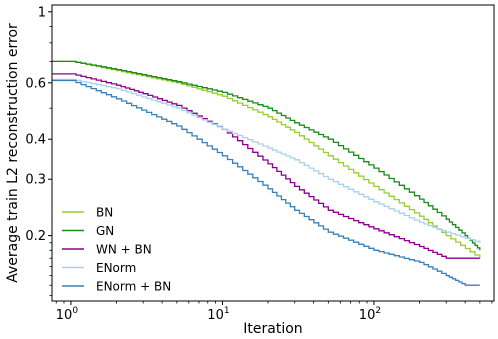 The width and height of the screenshot is (498, 339). I want to click on x-tick-label: 10⁰, so click(67, 314).